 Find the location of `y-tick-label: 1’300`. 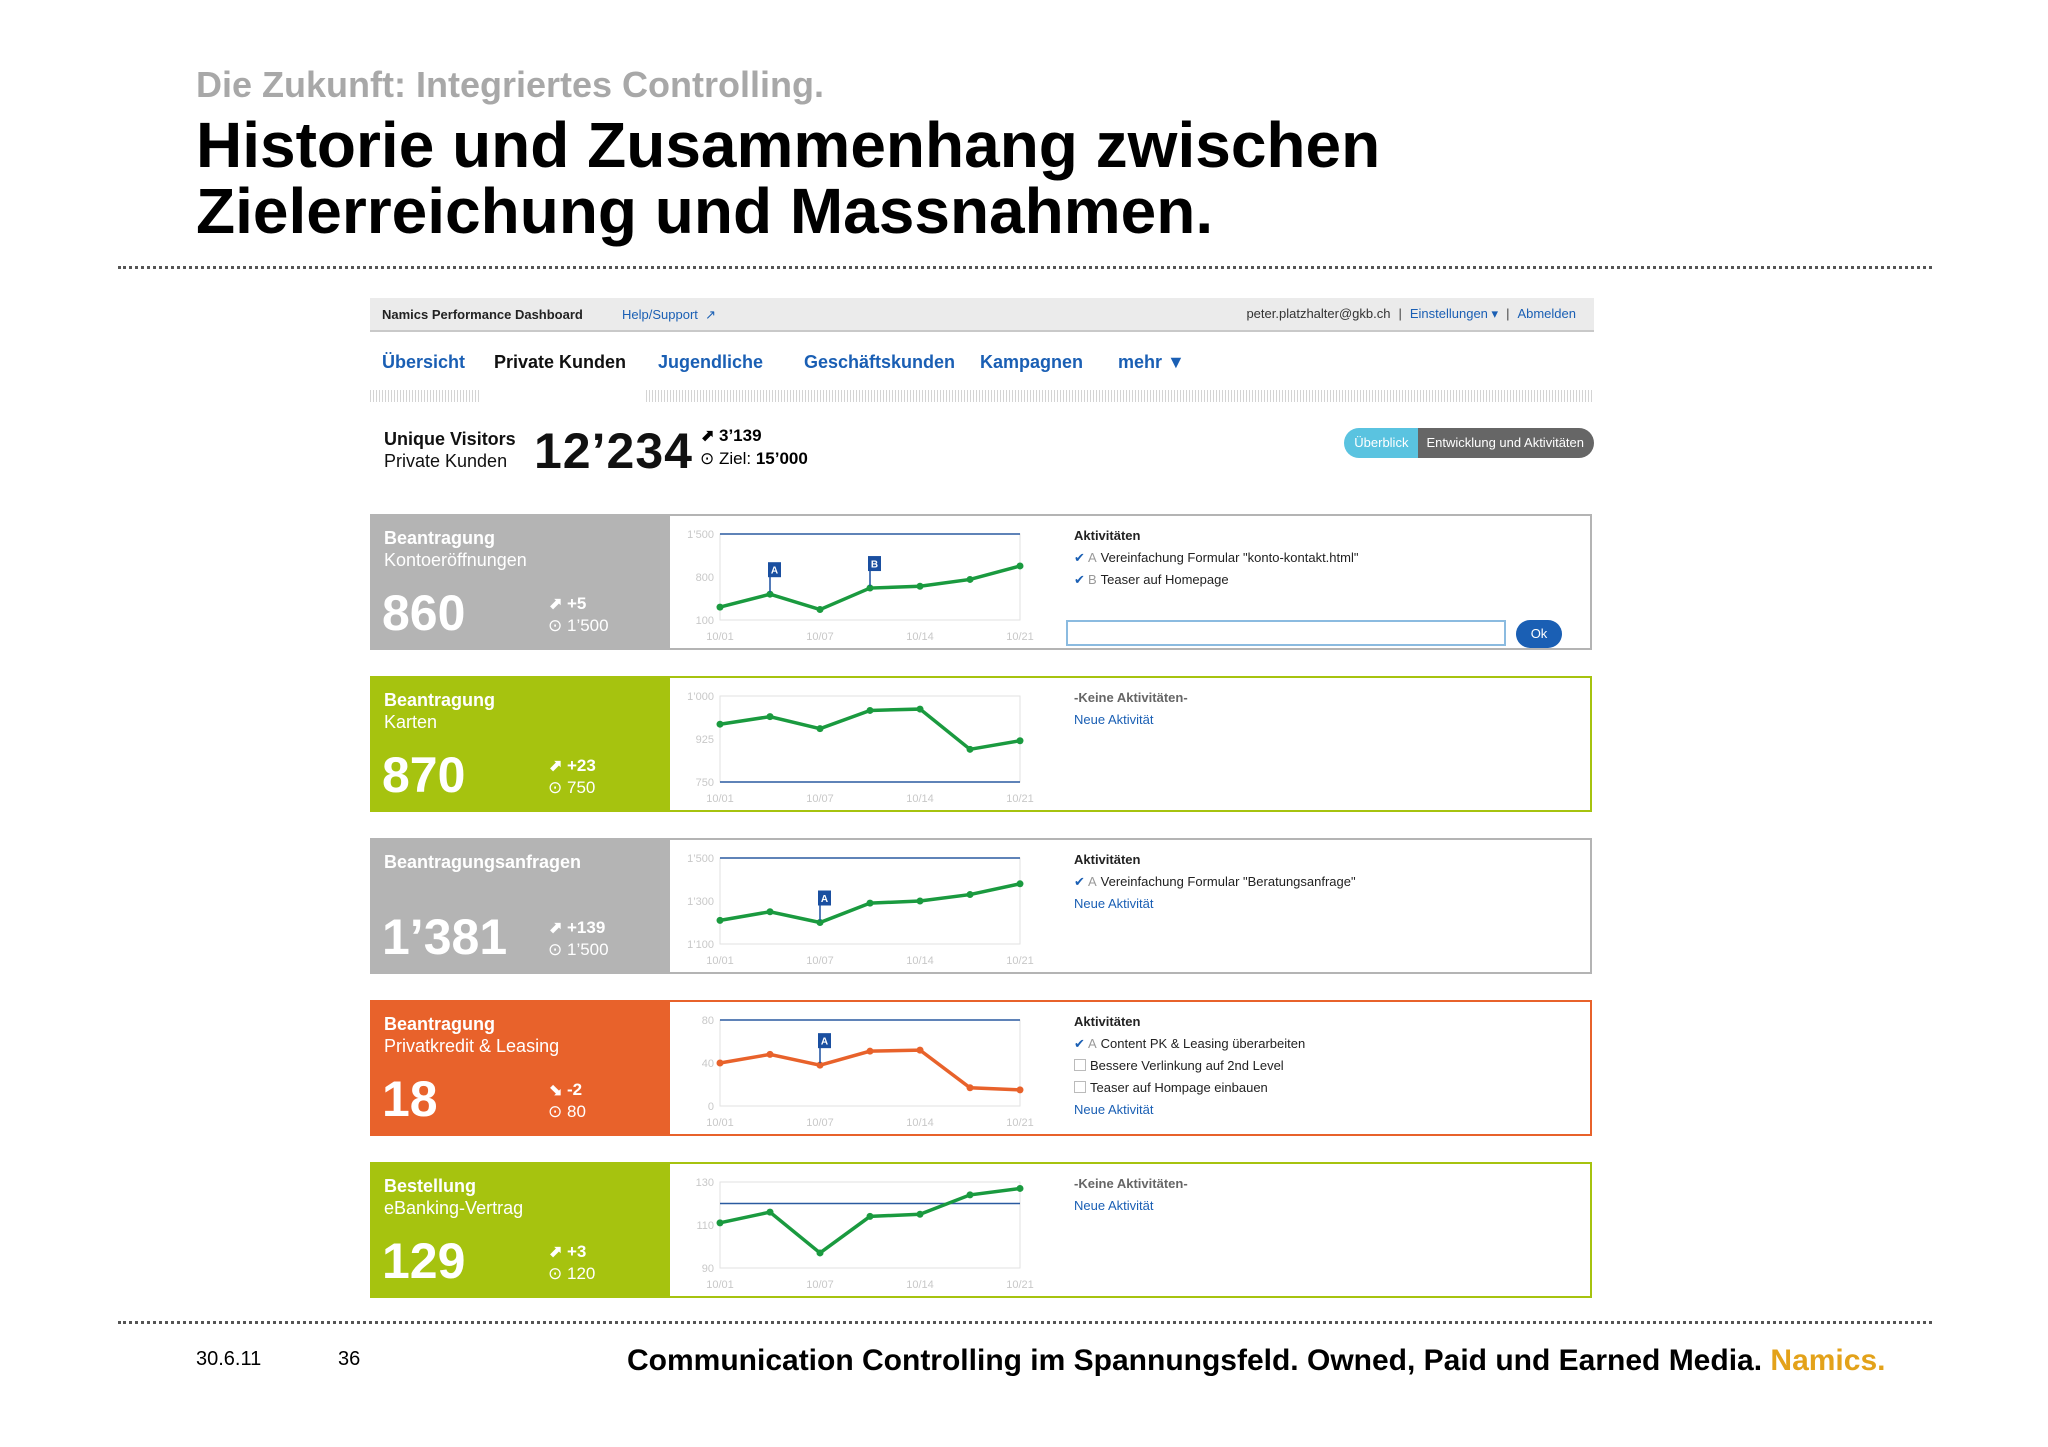

y-tick-label: 1’300 is located at coordinates (700, 902).